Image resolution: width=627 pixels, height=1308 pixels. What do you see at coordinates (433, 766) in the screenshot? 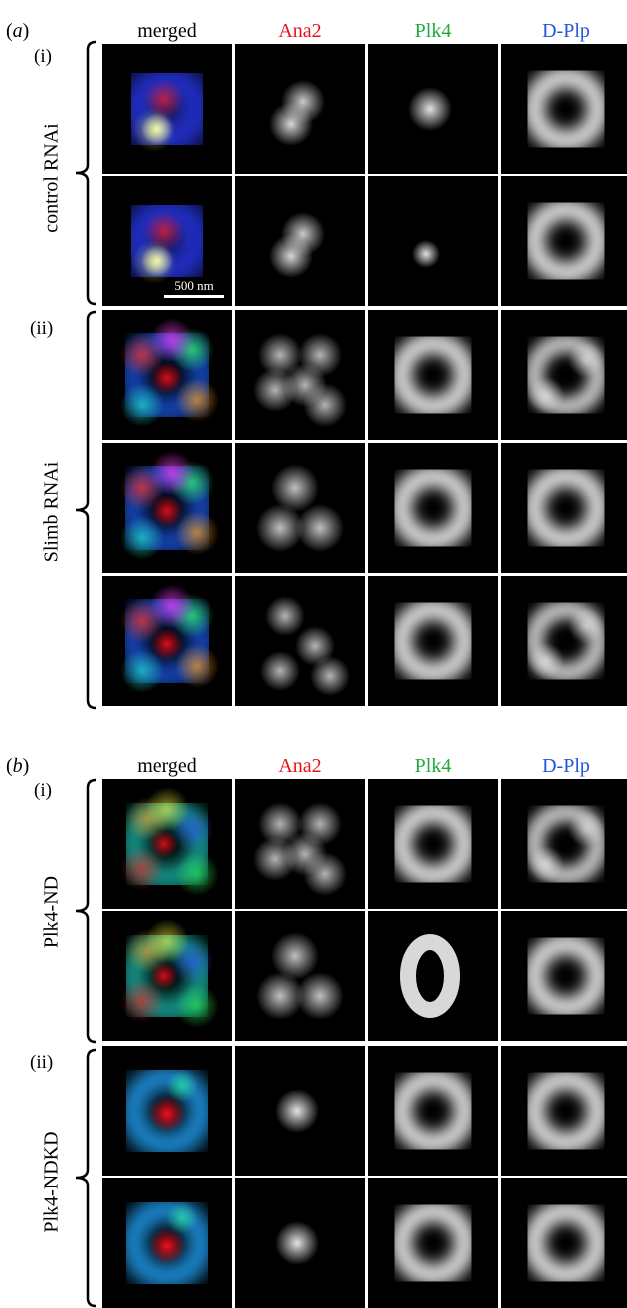
I see `column-header-plk4-b: Plk4` at bounding box center [433, 766].